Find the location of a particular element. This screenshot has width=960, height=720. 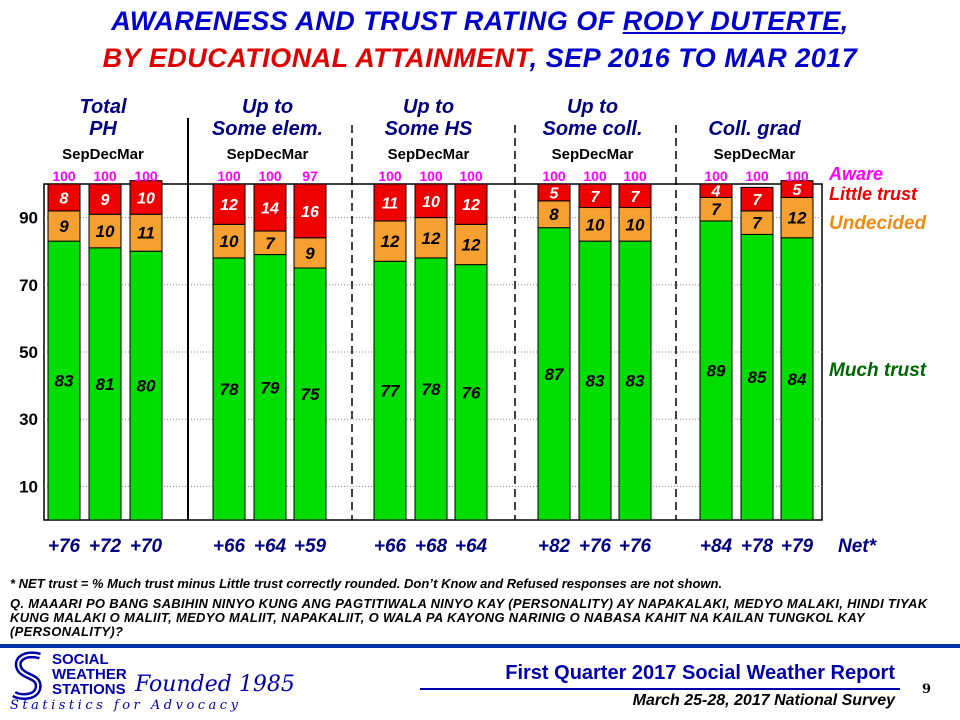

value-label-little-trust: 12 is located at coordinates (471, 205).